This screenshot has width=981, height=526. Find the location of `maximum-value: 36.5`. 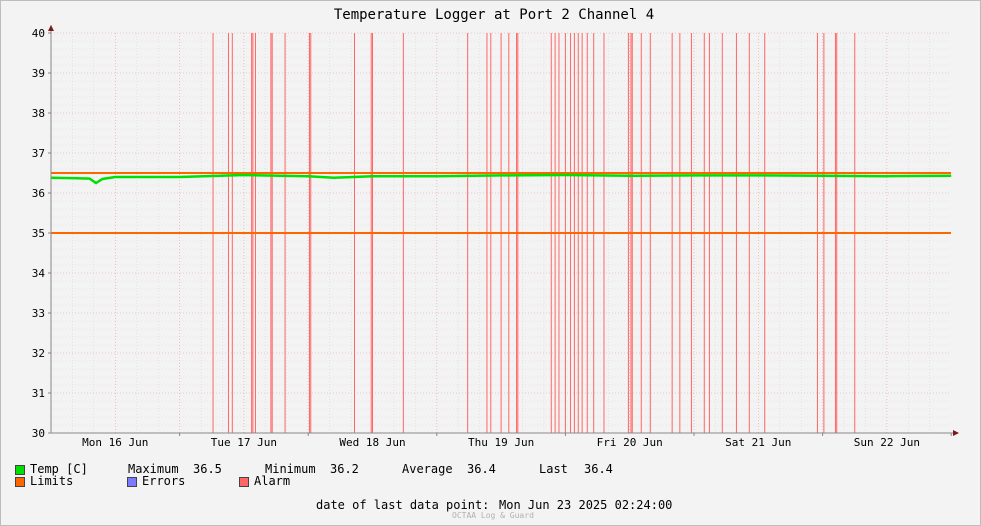

maximum-value: 36.5 is located at coordinates (207, 469).